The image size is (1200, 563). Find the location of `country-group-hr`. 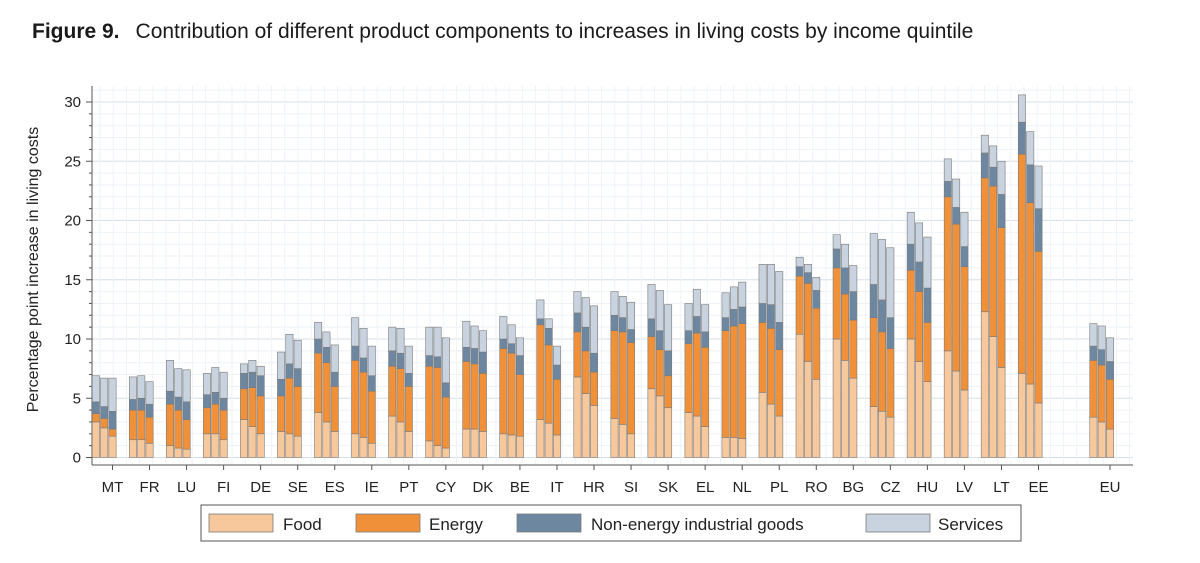

country-group-hr is located at coordinates (585, 374).